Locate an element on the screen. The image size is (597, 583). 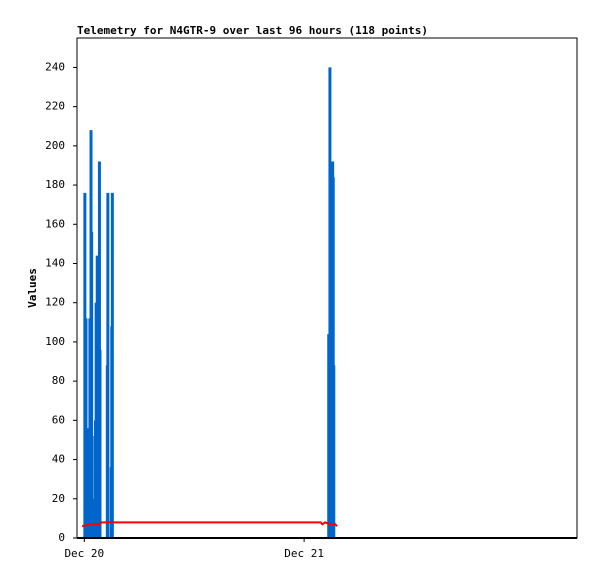
y-axis-label: Values is located at coordinates (32, 288).